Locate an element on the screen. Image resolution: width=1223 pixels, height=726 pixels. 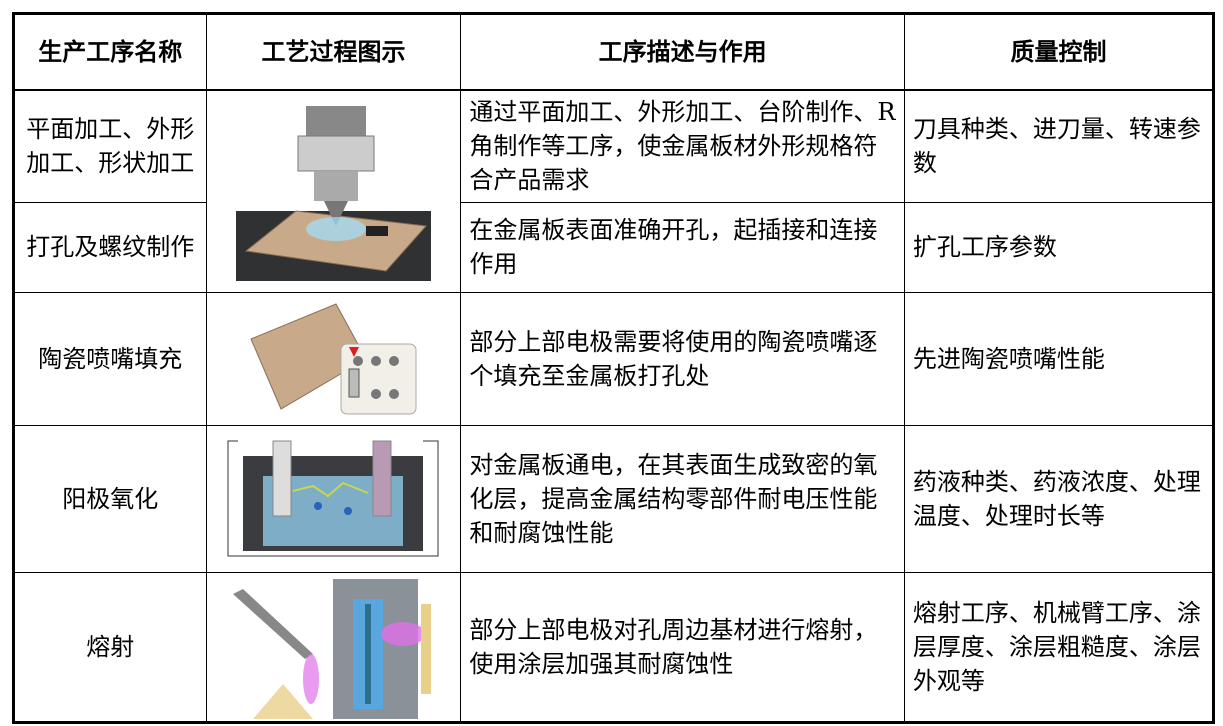
process-description: 在金属板表面准确开孔，起插接和连接作用 is located at coordinates (682, 247).